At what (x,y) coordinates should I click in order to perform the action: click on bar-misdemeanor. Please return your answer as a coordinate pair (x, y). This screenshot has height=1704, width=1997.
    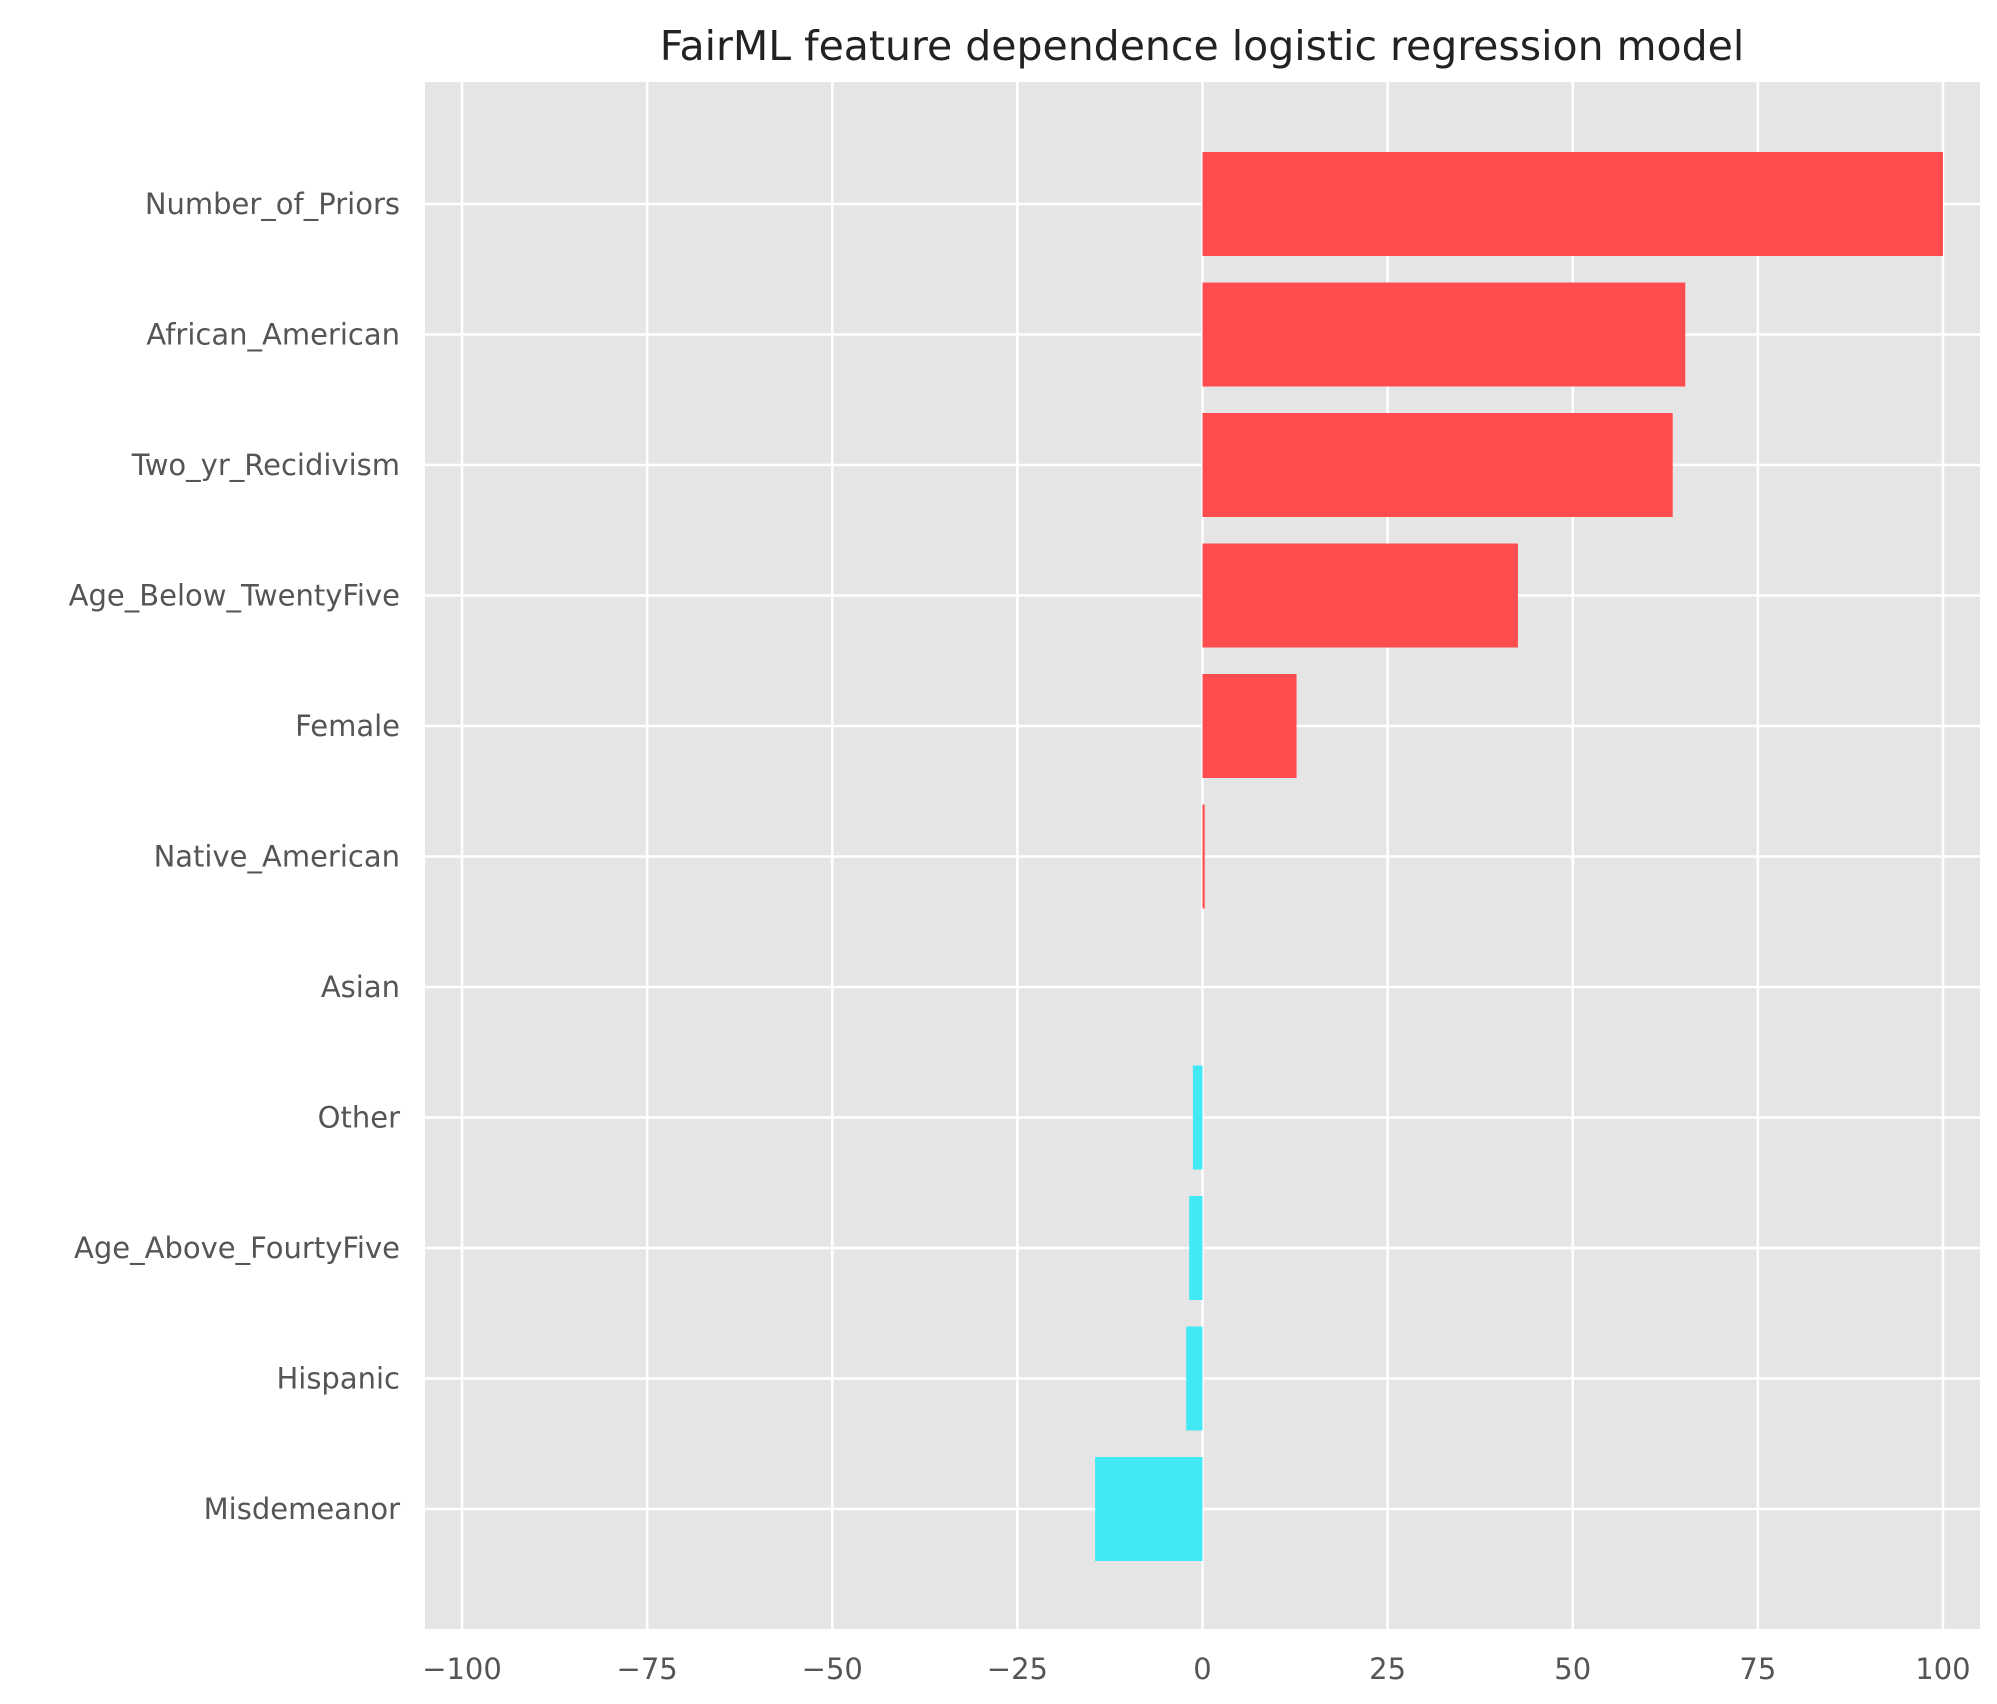
    Looking at the image, I should click on (1149, 1509).